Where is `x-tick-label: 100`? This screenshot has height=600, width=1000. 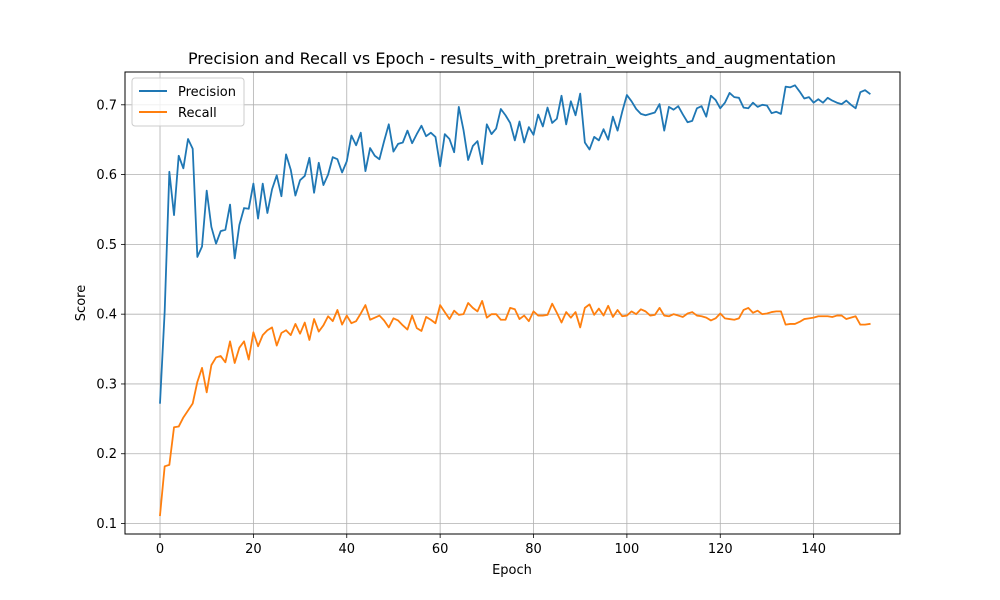
x-tick-label: 100 is located at coordinates (626, 549).